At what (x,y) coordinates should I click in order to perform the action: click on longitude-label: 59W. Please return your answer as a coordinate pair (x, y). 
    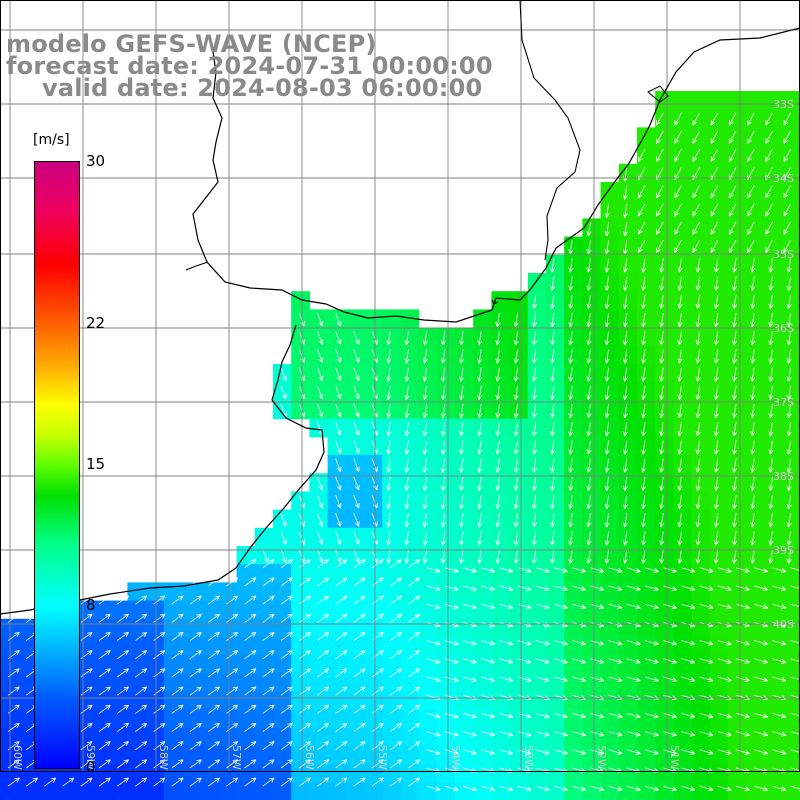
    Looking at the image, I should click on (90, 757).